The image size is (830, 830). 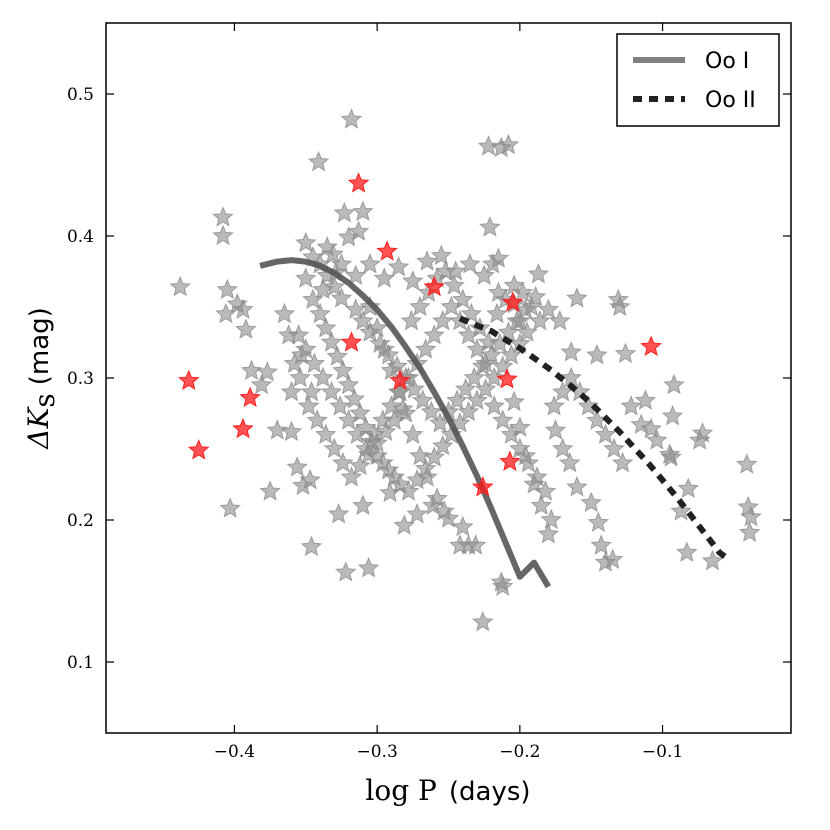 I want to click on y-tick-label-1: 0.2, so click(x=80, y=521).